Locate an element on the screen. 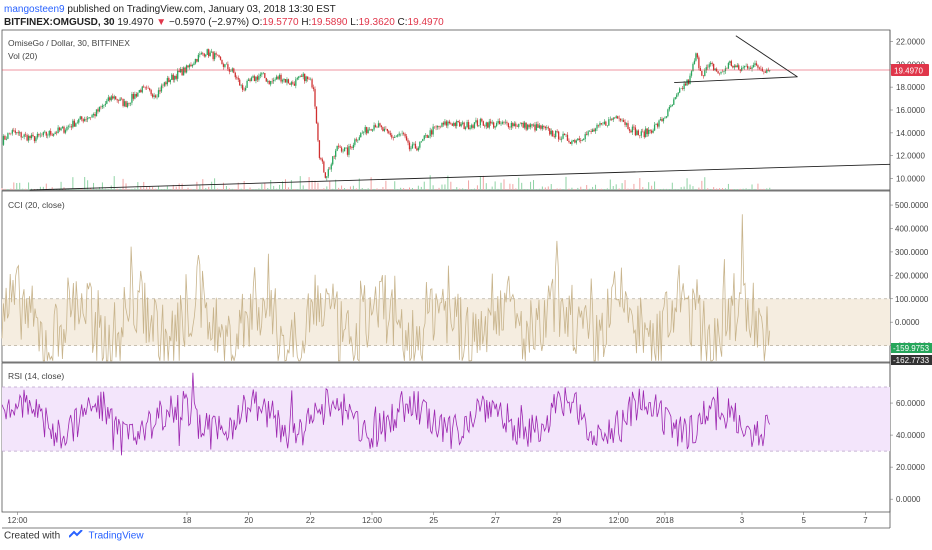  high-label: H: is located at coordinates (306, 22).